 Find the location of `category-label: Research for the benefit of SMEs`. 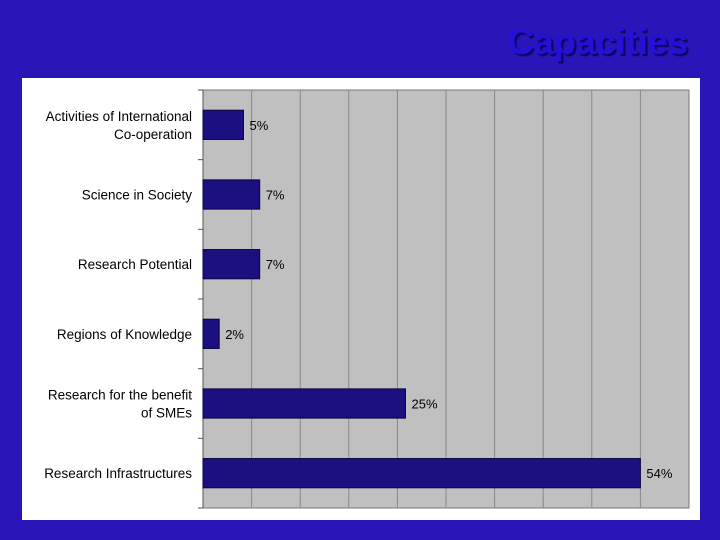

category-label: Research for the benefit of SMEs is located at coordinates (120, 404).